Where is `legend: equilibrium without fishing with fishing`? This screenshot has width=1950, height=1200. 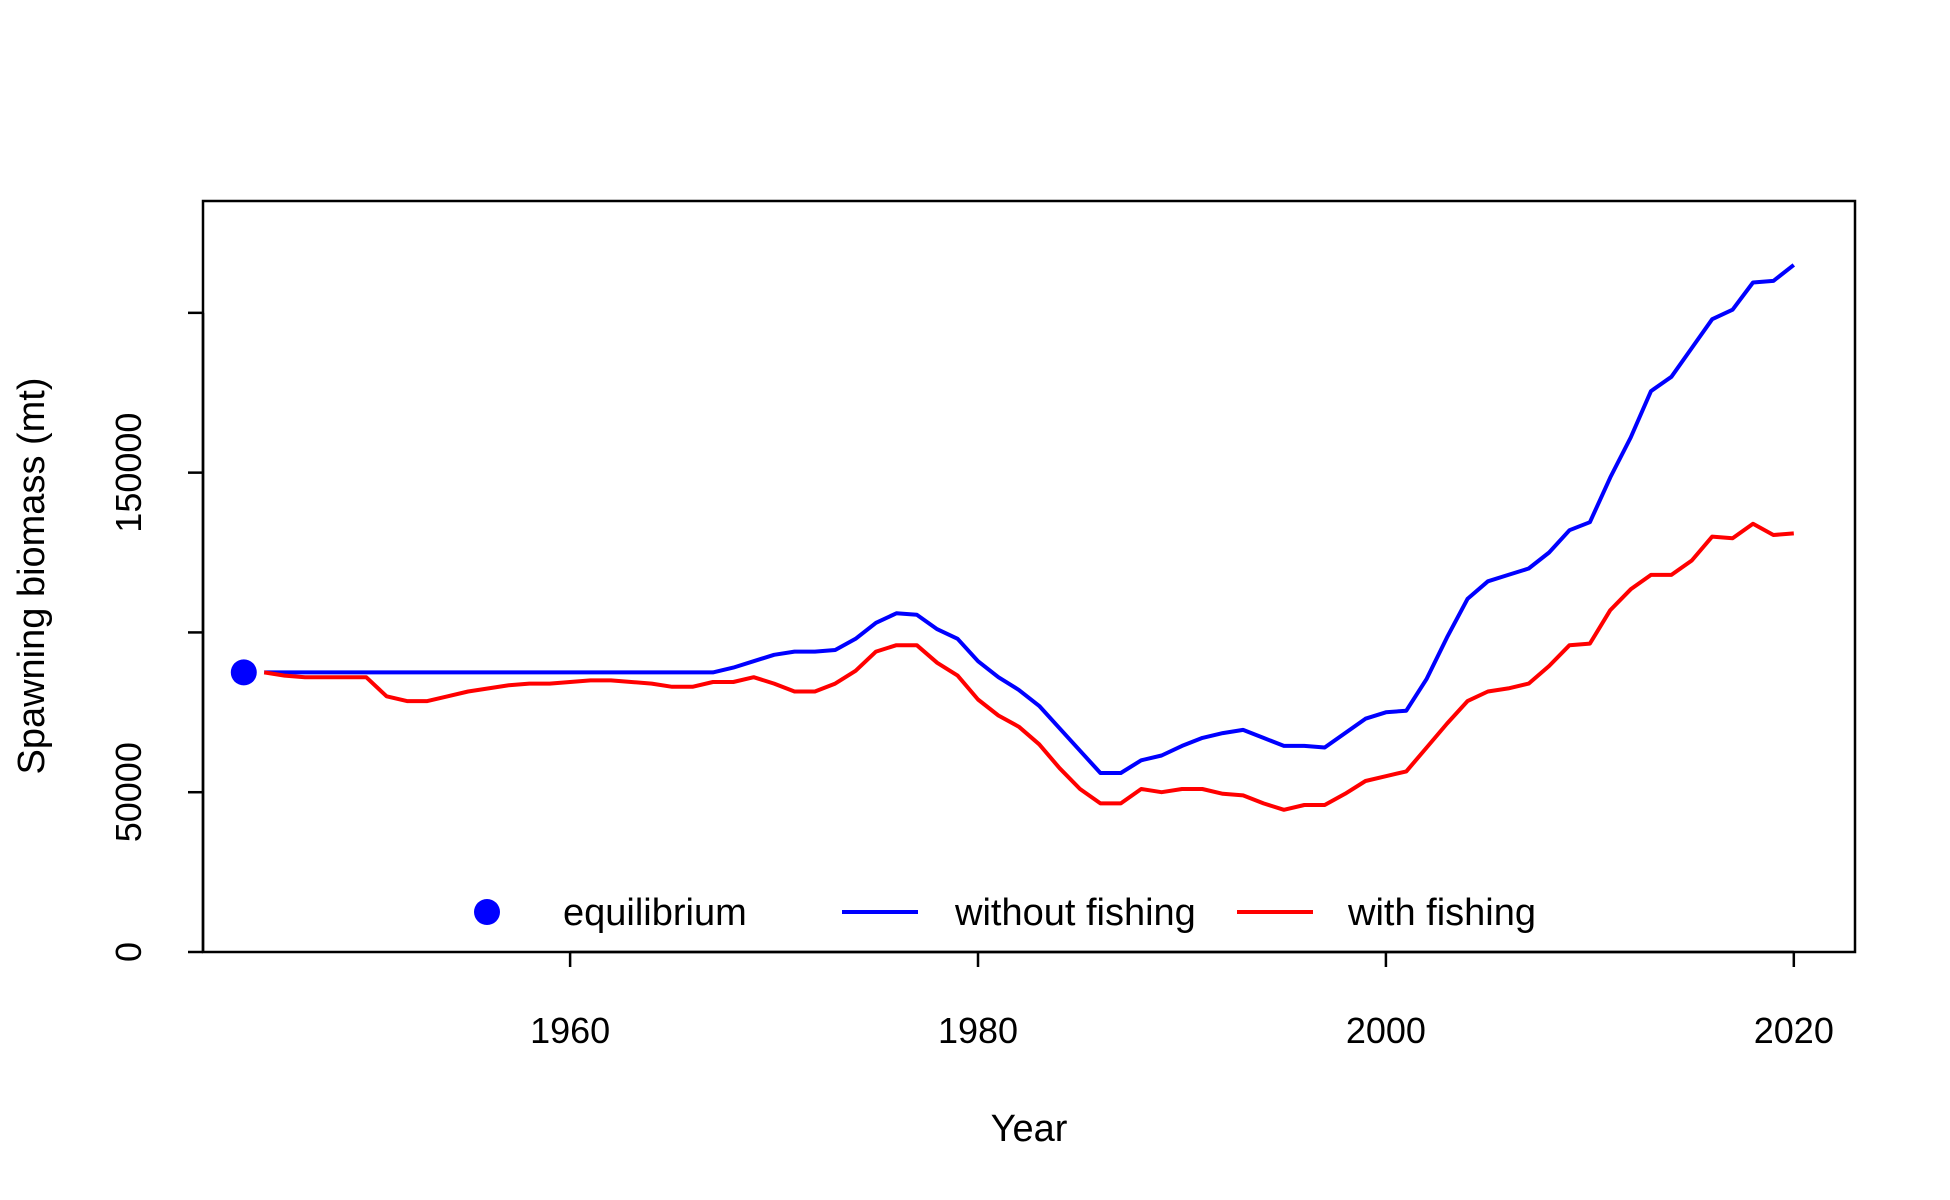 legend: equilibrium without fishing with fishing is located at coordinates (1005, 913).